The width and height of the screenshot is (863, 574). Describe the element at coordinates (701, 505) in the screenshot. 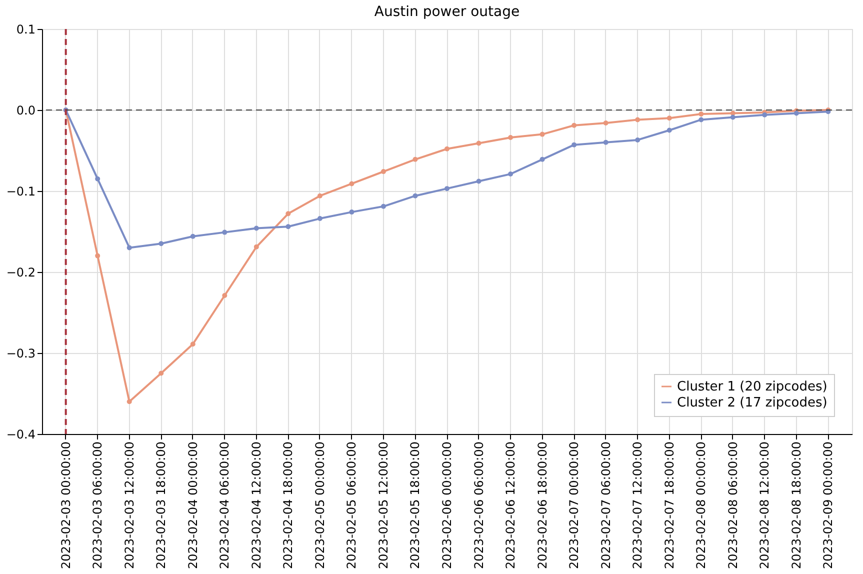

I see `x-tick-label: 2023-02-08 00:00:00` at that location.